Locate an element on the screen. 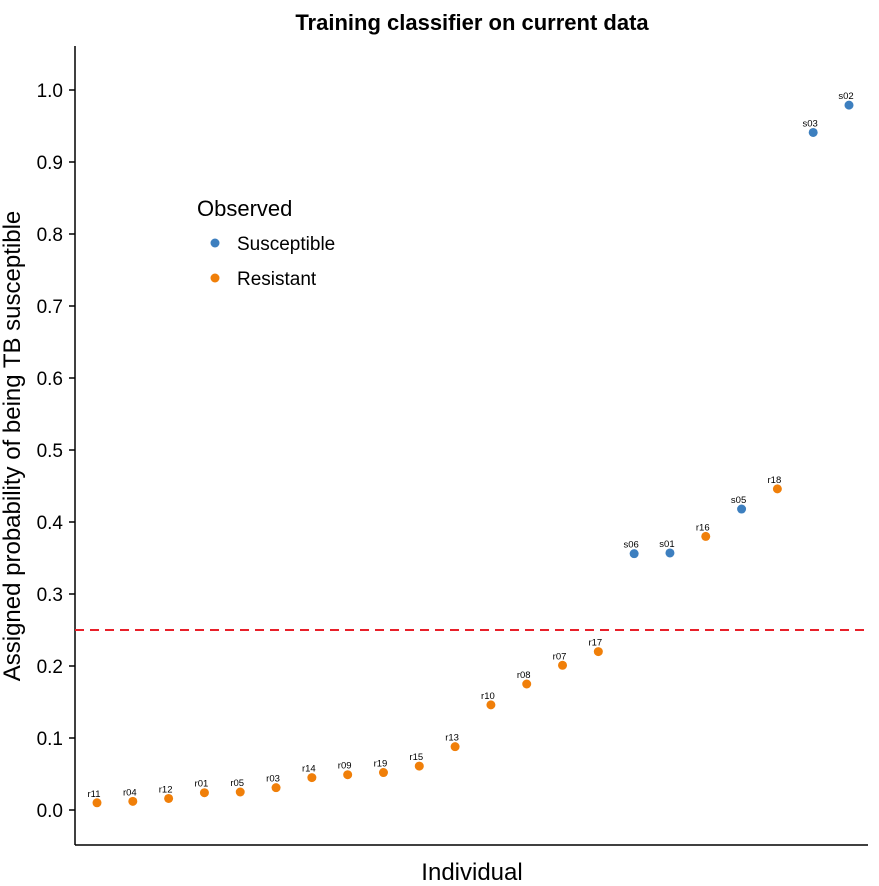  point-label-s03: s03 is located at coordinates (810, 123).